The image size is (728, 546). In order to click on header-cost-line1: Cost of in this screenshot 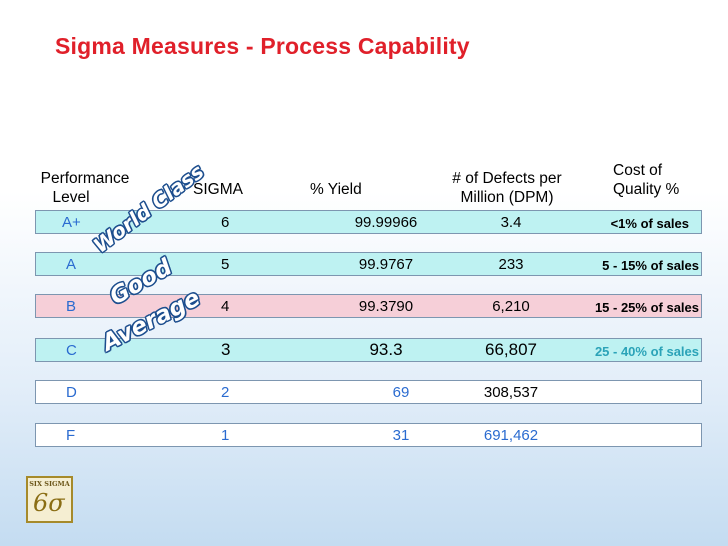, I will do `click(638, 170)`.